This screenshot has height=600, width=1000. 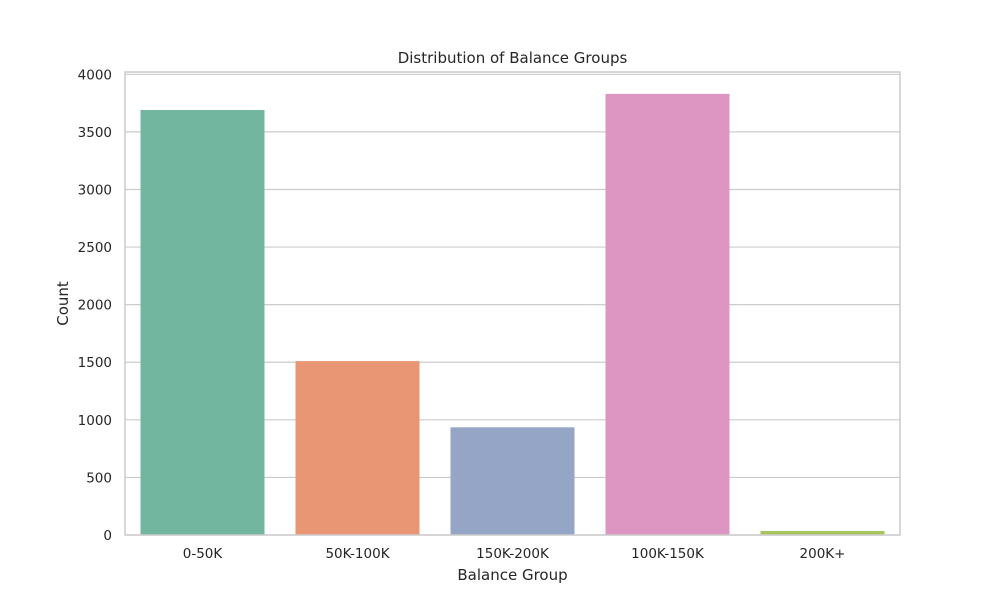 I want to click on x-tick-label: 200K+, so click(x=823, y=554).